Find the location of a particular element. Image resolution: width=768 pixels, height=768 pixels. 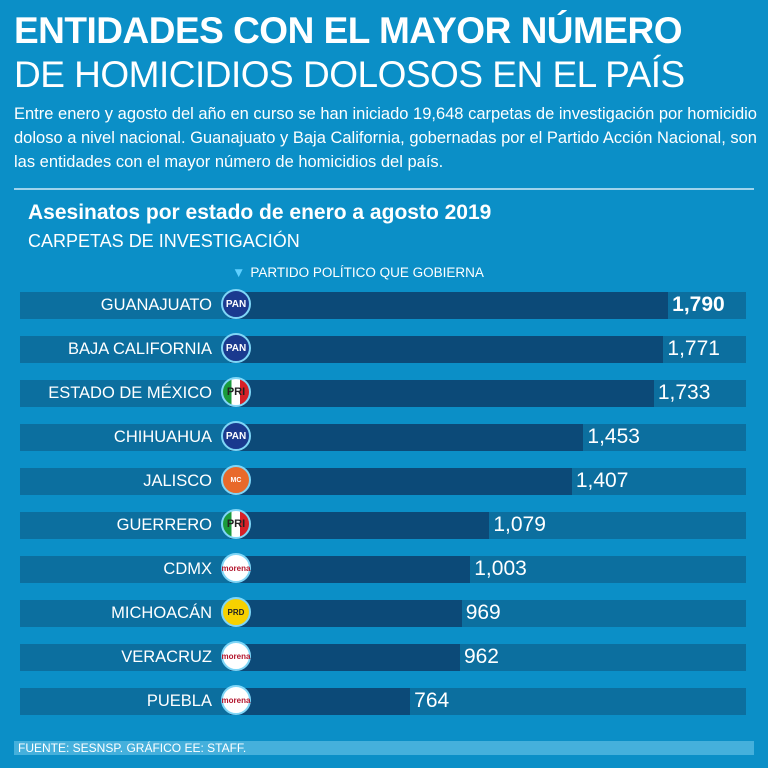

value-label: 1,453 is located at coordinates (613, 436).